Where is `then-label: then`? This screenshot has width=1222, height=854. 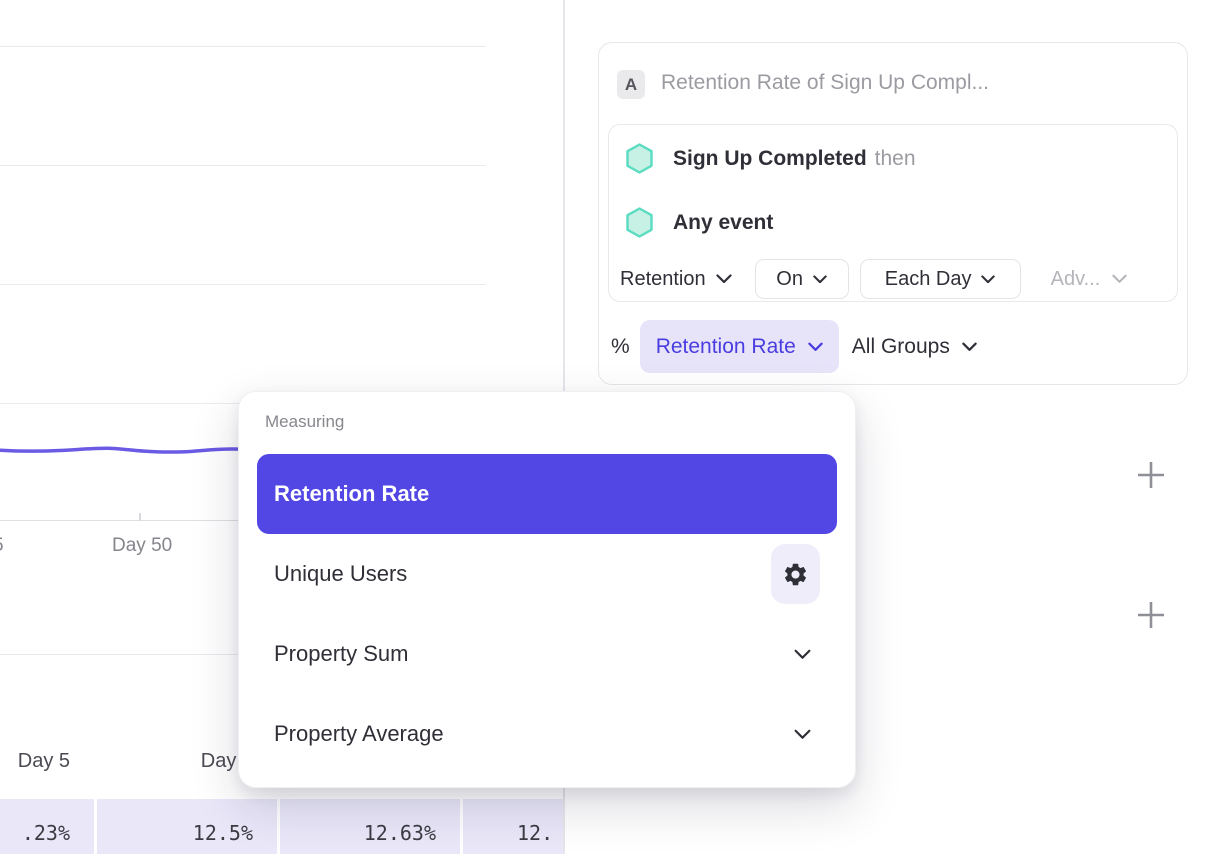
then-label: then is located at coordinates (895, 158).